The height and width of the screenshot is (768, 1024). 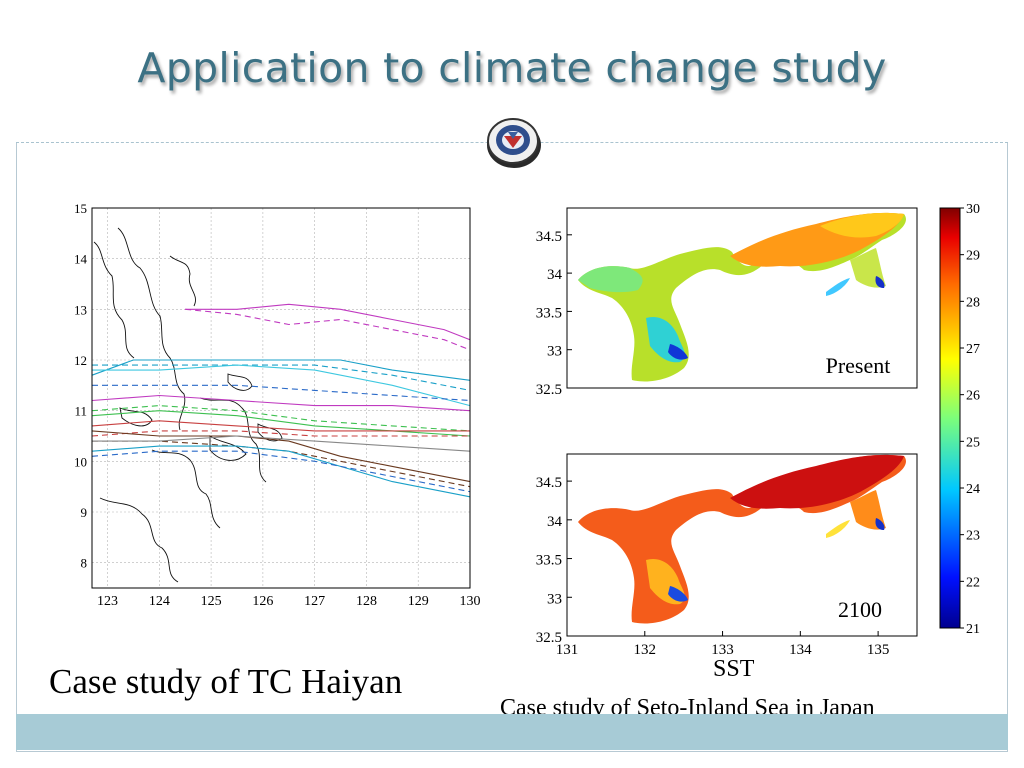 I want to click on colorbar-tick-label: 23, so click(x=973, y=536).